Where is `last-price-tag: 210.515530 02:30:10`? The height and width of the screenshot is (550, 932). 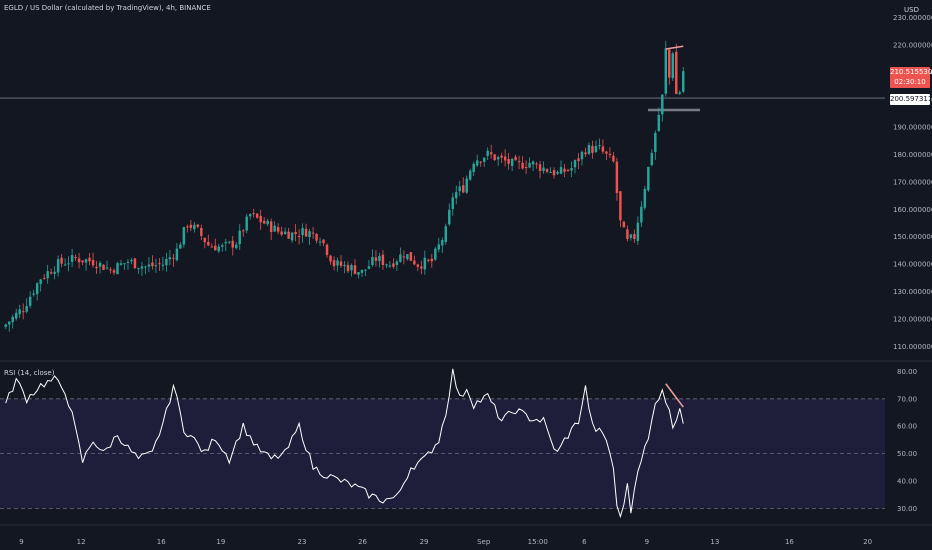
last-price-tag: 210.515530 02:30:10 is located at coordinates (911, 77).